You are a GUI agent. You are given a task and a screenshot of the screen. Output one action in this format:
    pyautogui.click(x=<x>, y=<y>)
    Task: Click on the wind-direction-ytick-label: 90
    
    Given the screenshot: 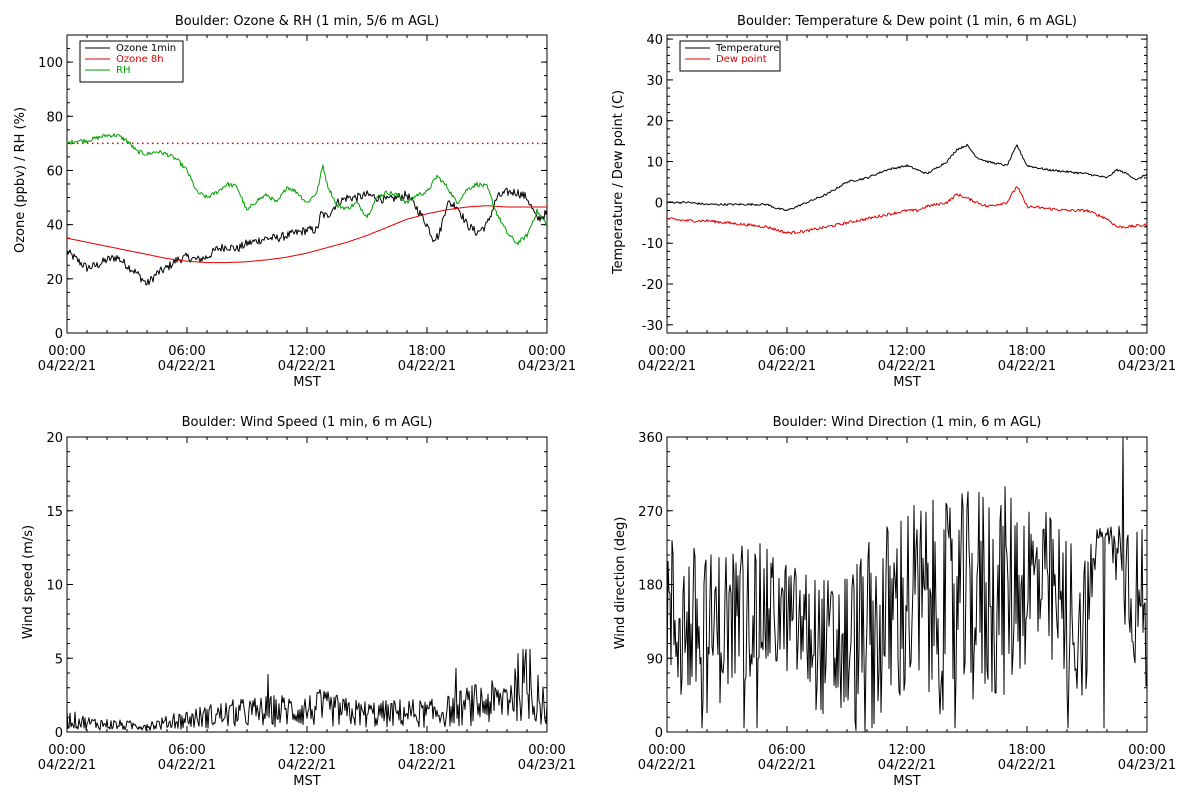 What is the action you would take?
    pyautogui.click(x=654, y=659)
    